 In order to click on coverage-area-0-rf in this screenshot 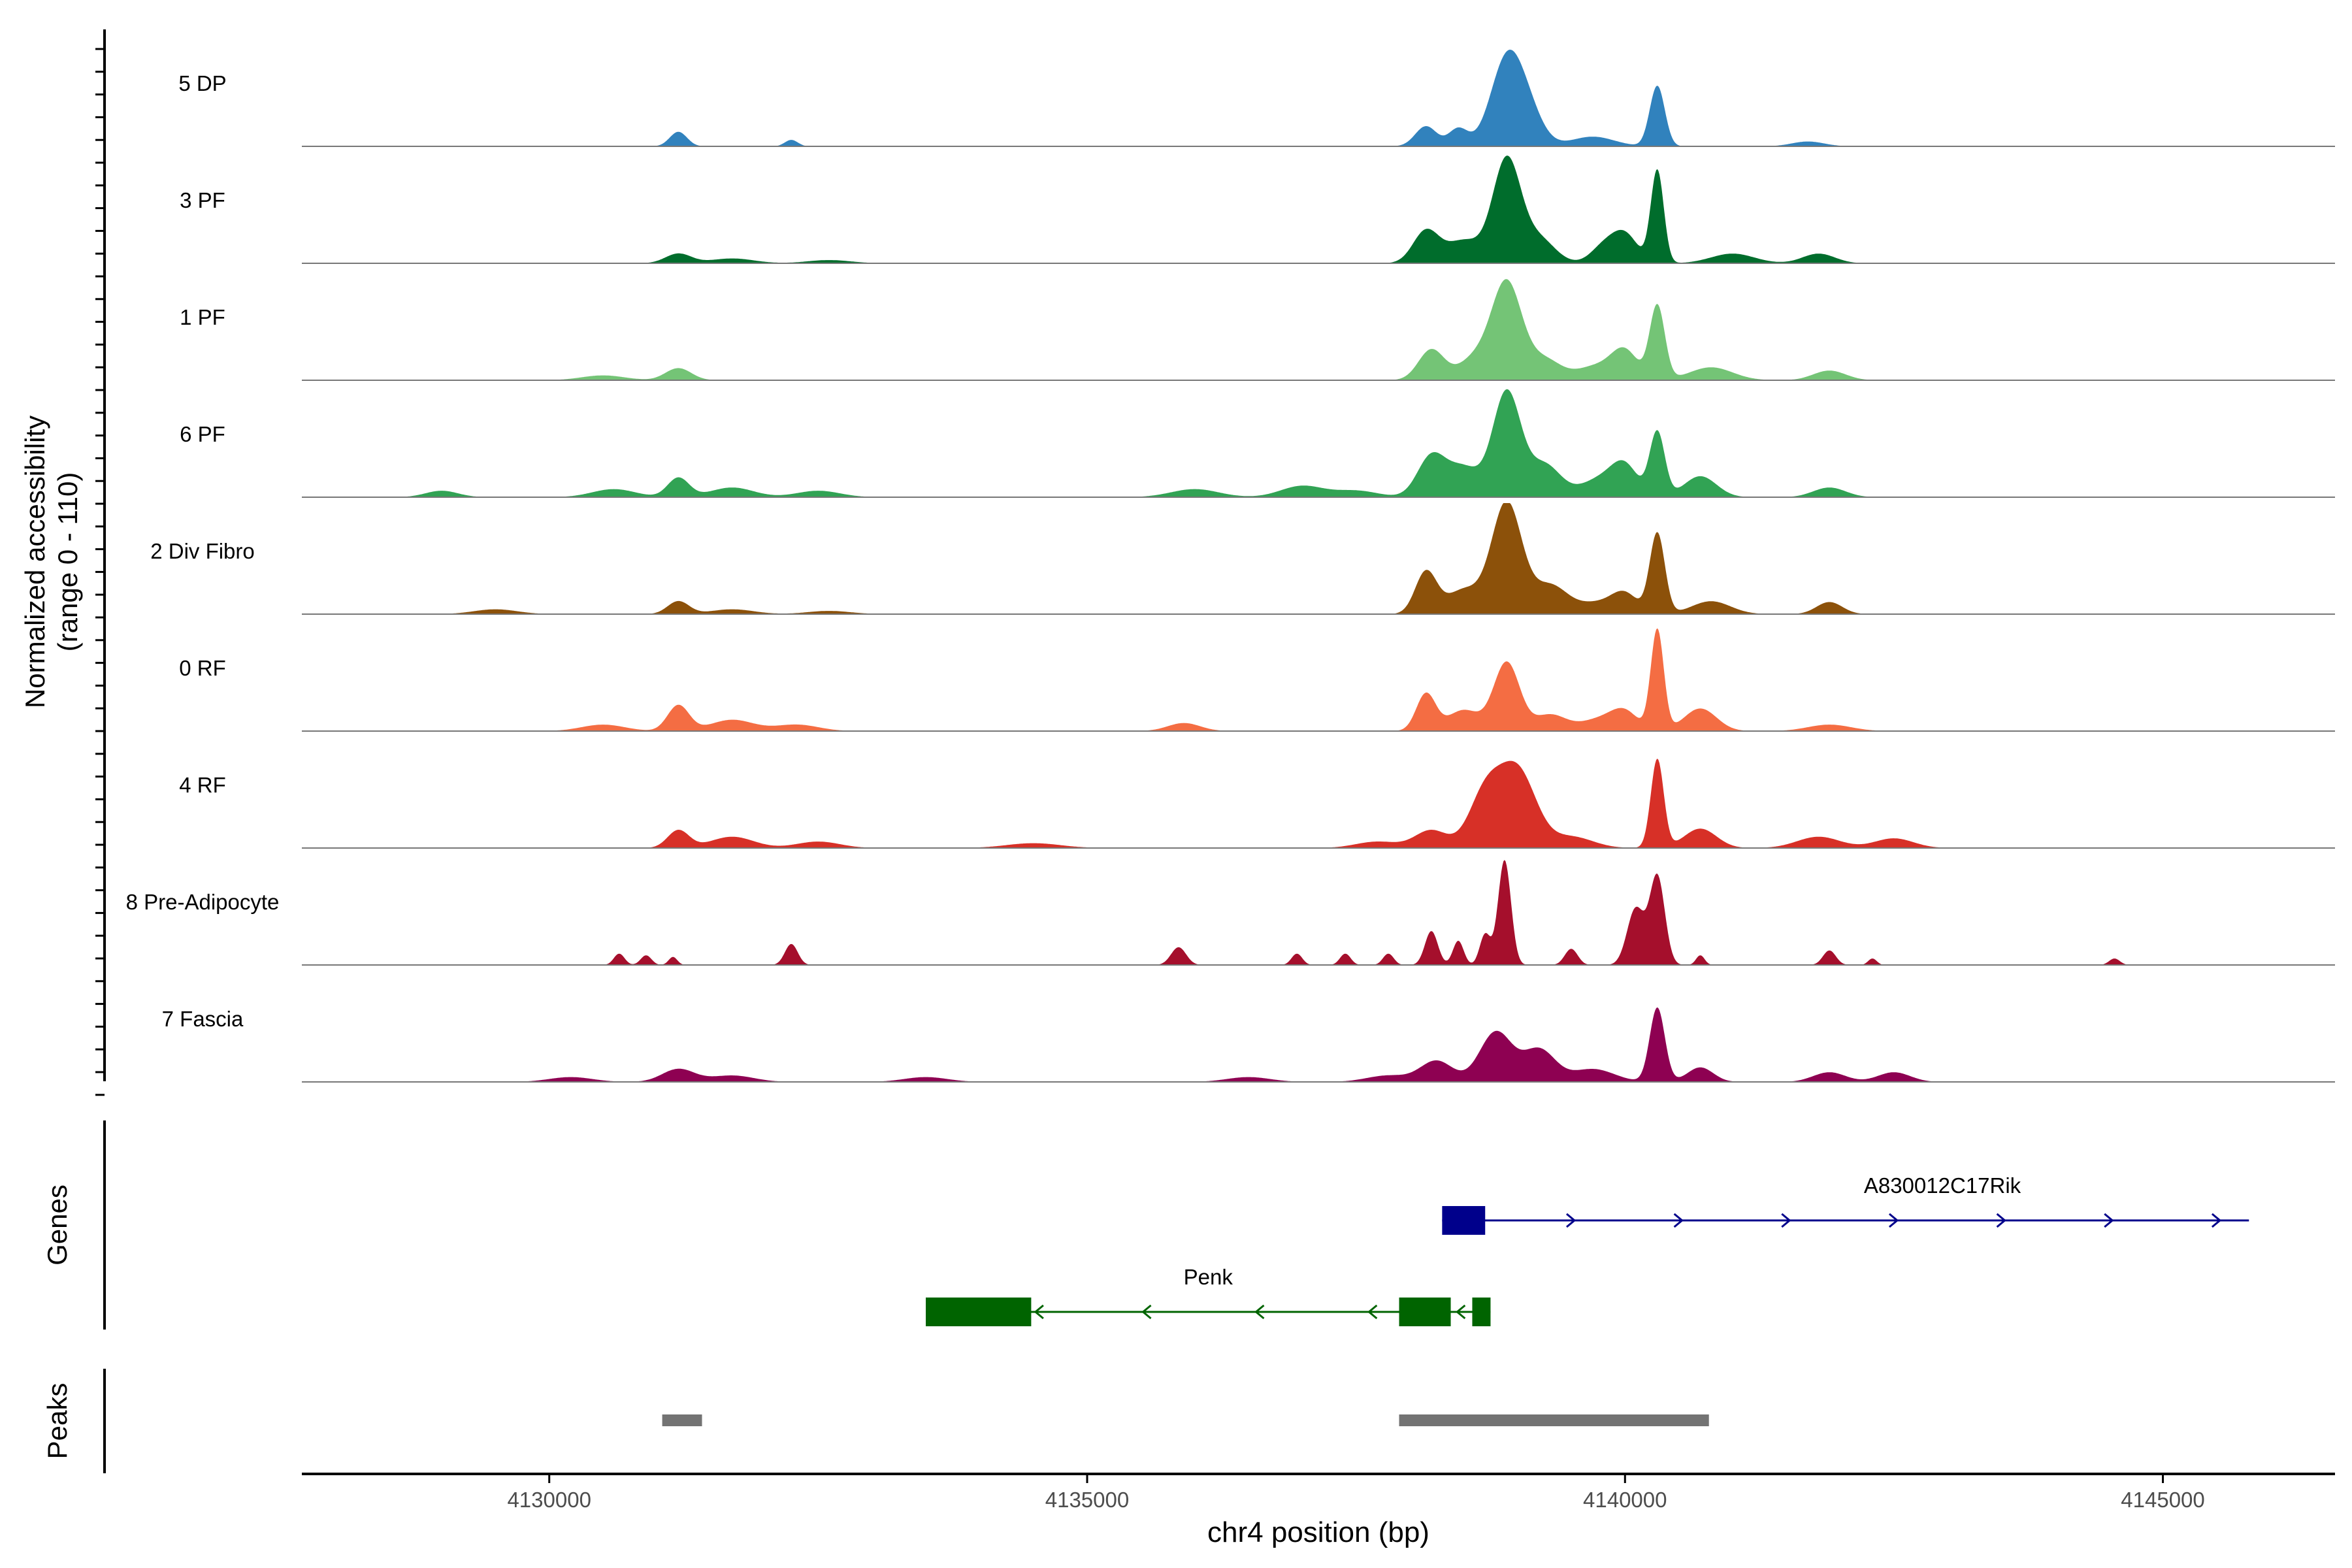, I will do `click(1318, 679)`.